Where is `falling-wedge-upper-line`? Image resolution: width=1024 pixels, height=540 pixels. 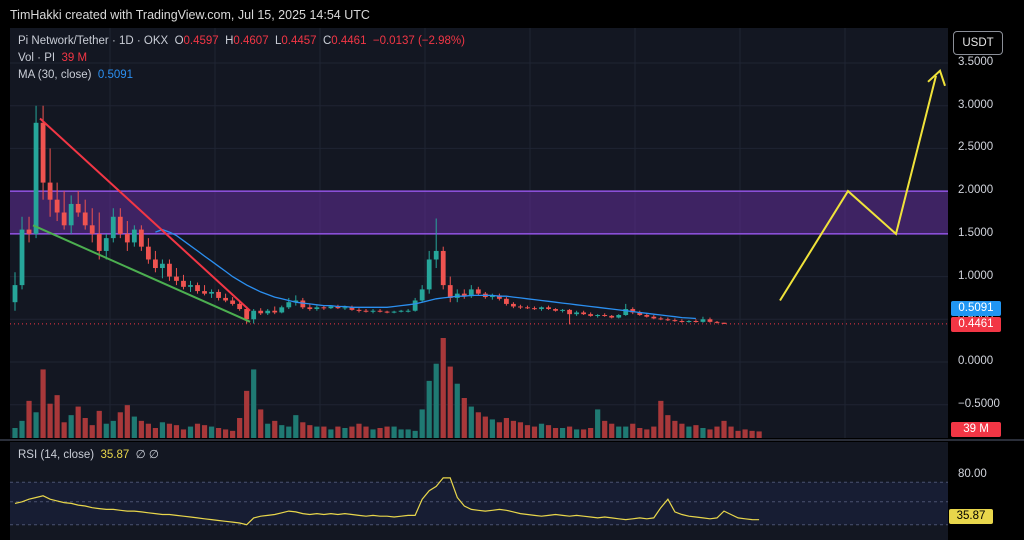
falling-wedge-upper-line is located at coordinates (145, 214).